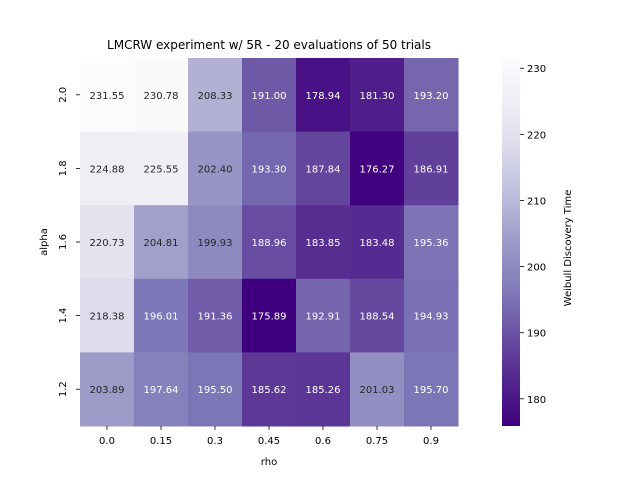 Image resolution: width=640 pixels, height=484 pixels. I want to click on cell-value-label: 195.36, so click(431, 243).